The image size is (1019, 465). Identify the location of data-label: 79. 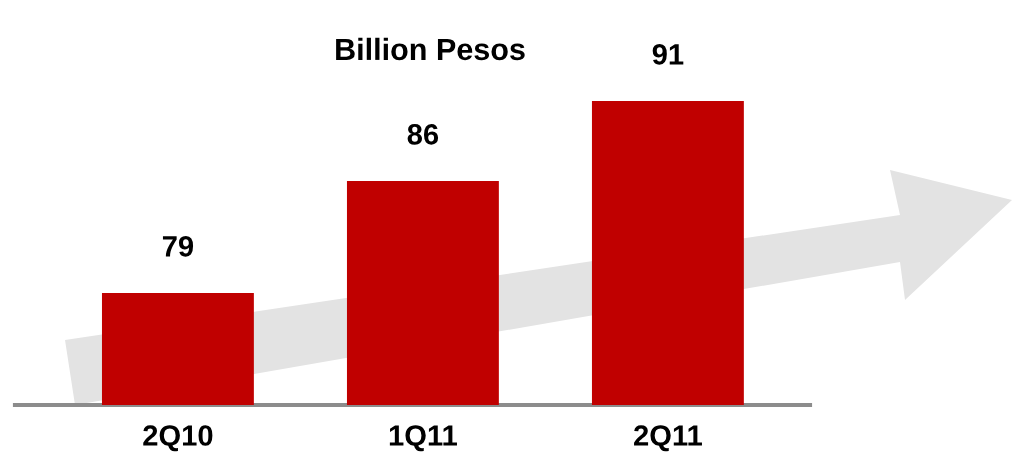
(178, 246).